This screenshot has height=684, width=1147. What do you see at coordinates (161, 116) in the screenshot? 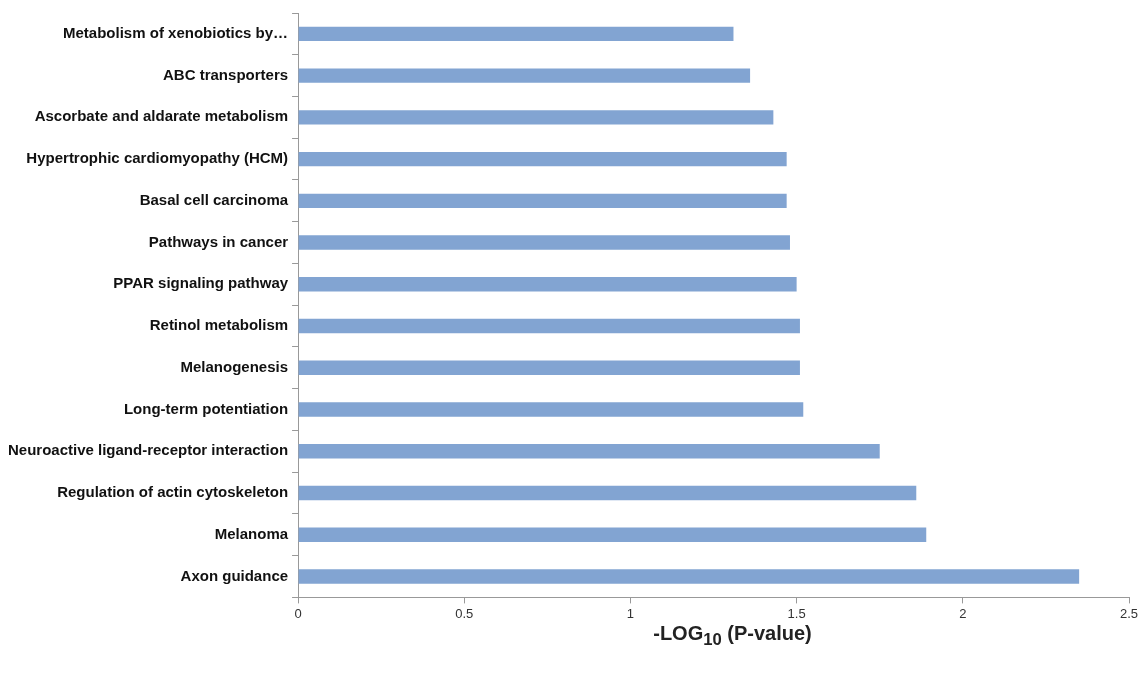
I see `y-tick-label: Ascorbate and aldarate metabolism` at bounding box center [161, 116].